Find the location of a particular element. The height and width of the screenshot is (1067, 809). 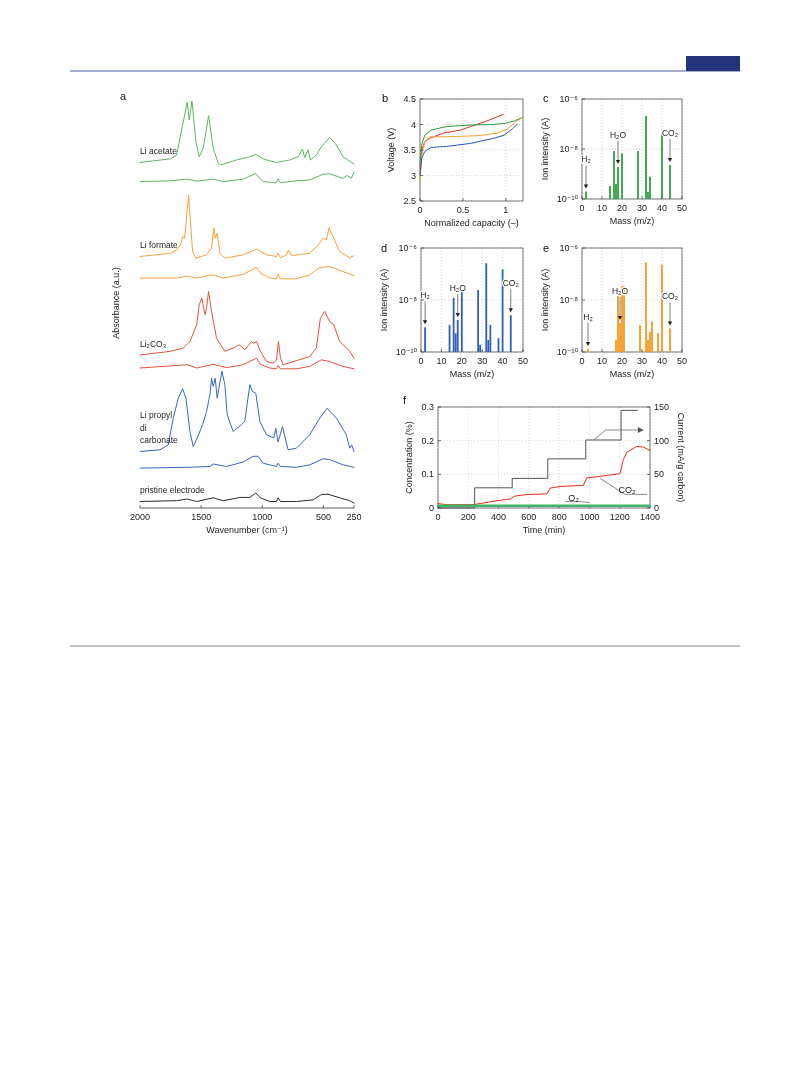

x-tick-label: 1 is located at coordinates (506, 210).